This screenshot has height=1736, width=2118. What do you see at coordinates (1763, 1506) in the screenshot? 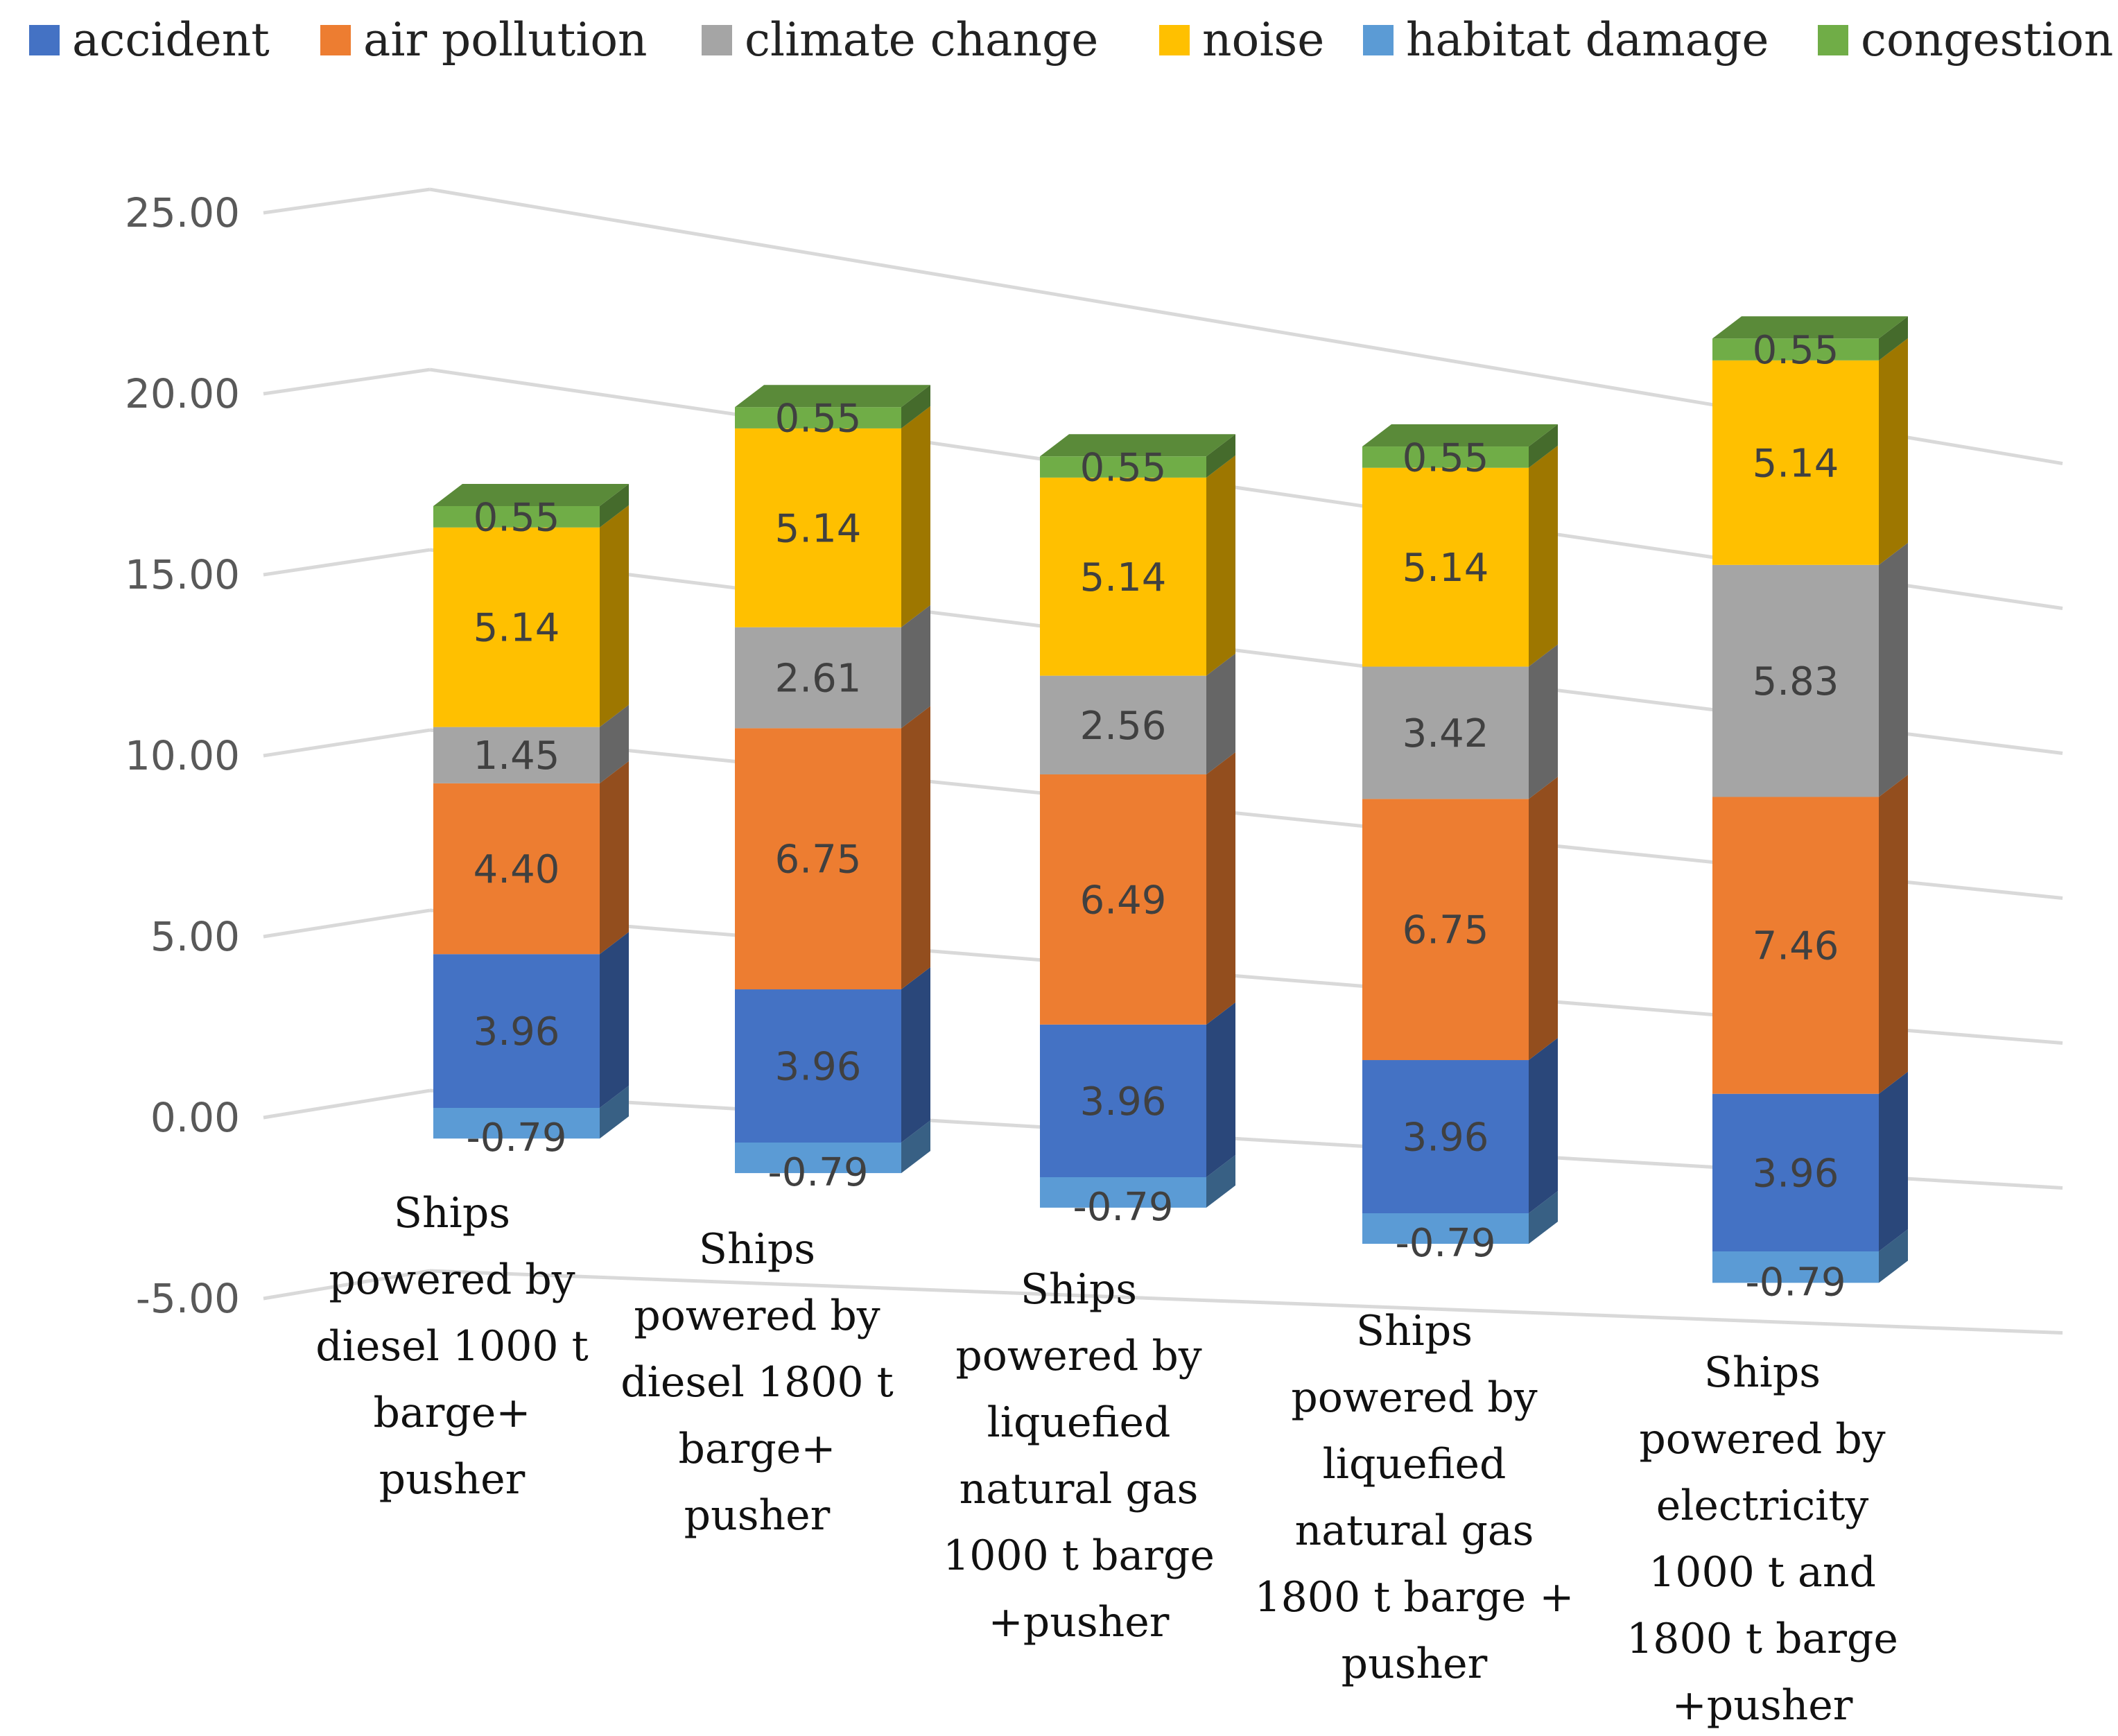
I see `category-label-line: electricity` at bounding box center [1763, 1506].